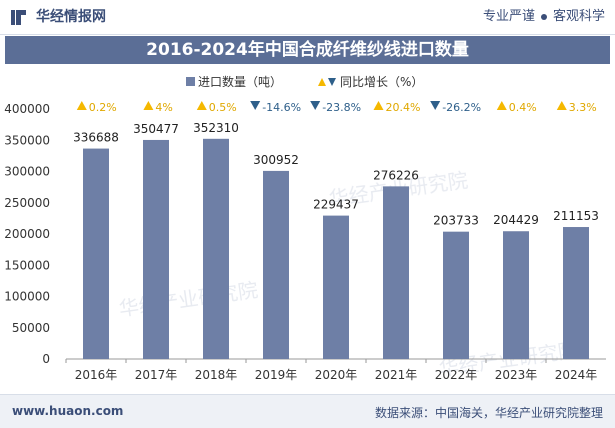  Describe the element at coordinates (18, 17) in the screenshot. I see `brand-logo-icon` at that location.